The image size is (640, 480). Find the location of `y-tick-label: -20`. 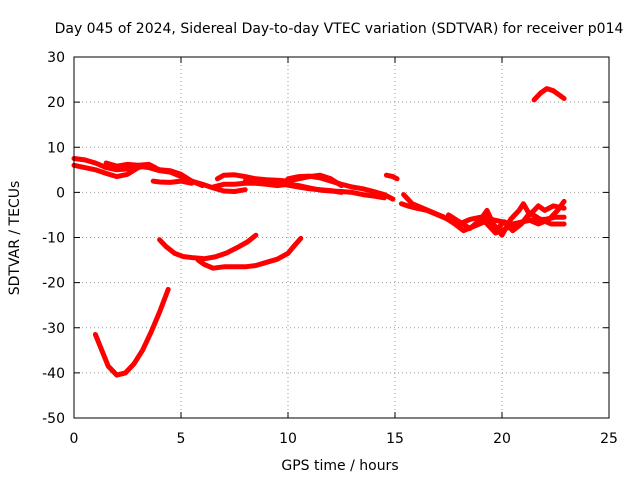

y-tick-label: -20 is located at coordinates (53, 284).